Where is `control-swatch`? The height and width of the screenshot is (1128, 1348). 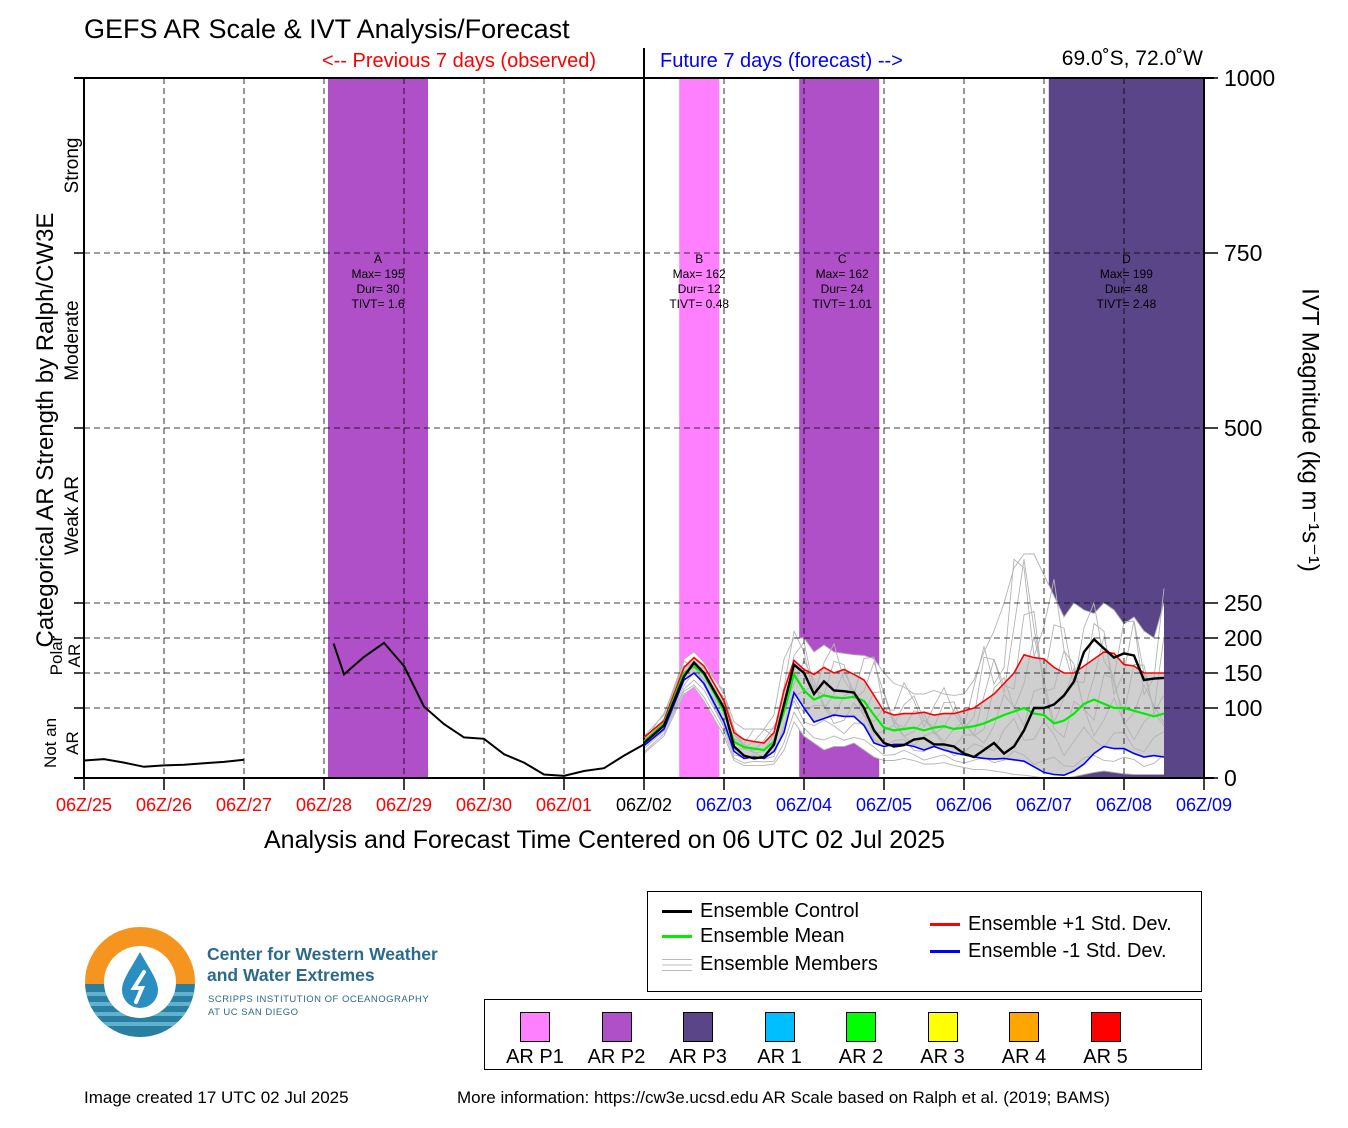
control-swatch is located at coordinates (677, 911).